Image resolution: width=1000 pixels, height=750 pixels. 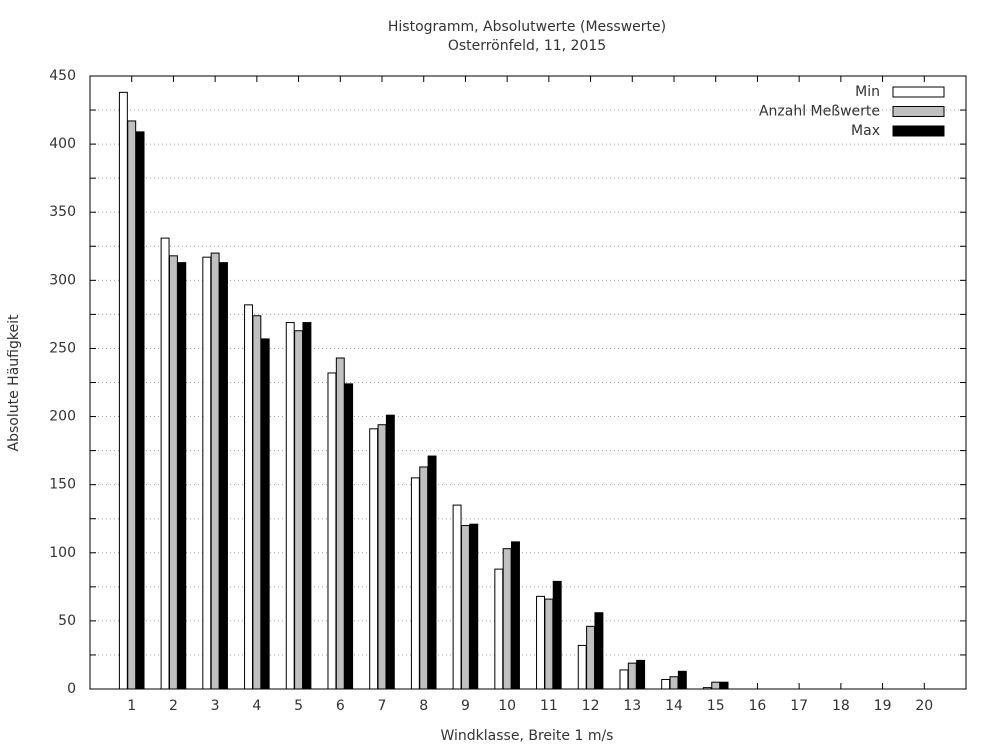 What do you see at coordinates (819, 112) in the screenshot?
I see `legend-label: Anzahl Meßwerte` at bounding box center [819, 112].